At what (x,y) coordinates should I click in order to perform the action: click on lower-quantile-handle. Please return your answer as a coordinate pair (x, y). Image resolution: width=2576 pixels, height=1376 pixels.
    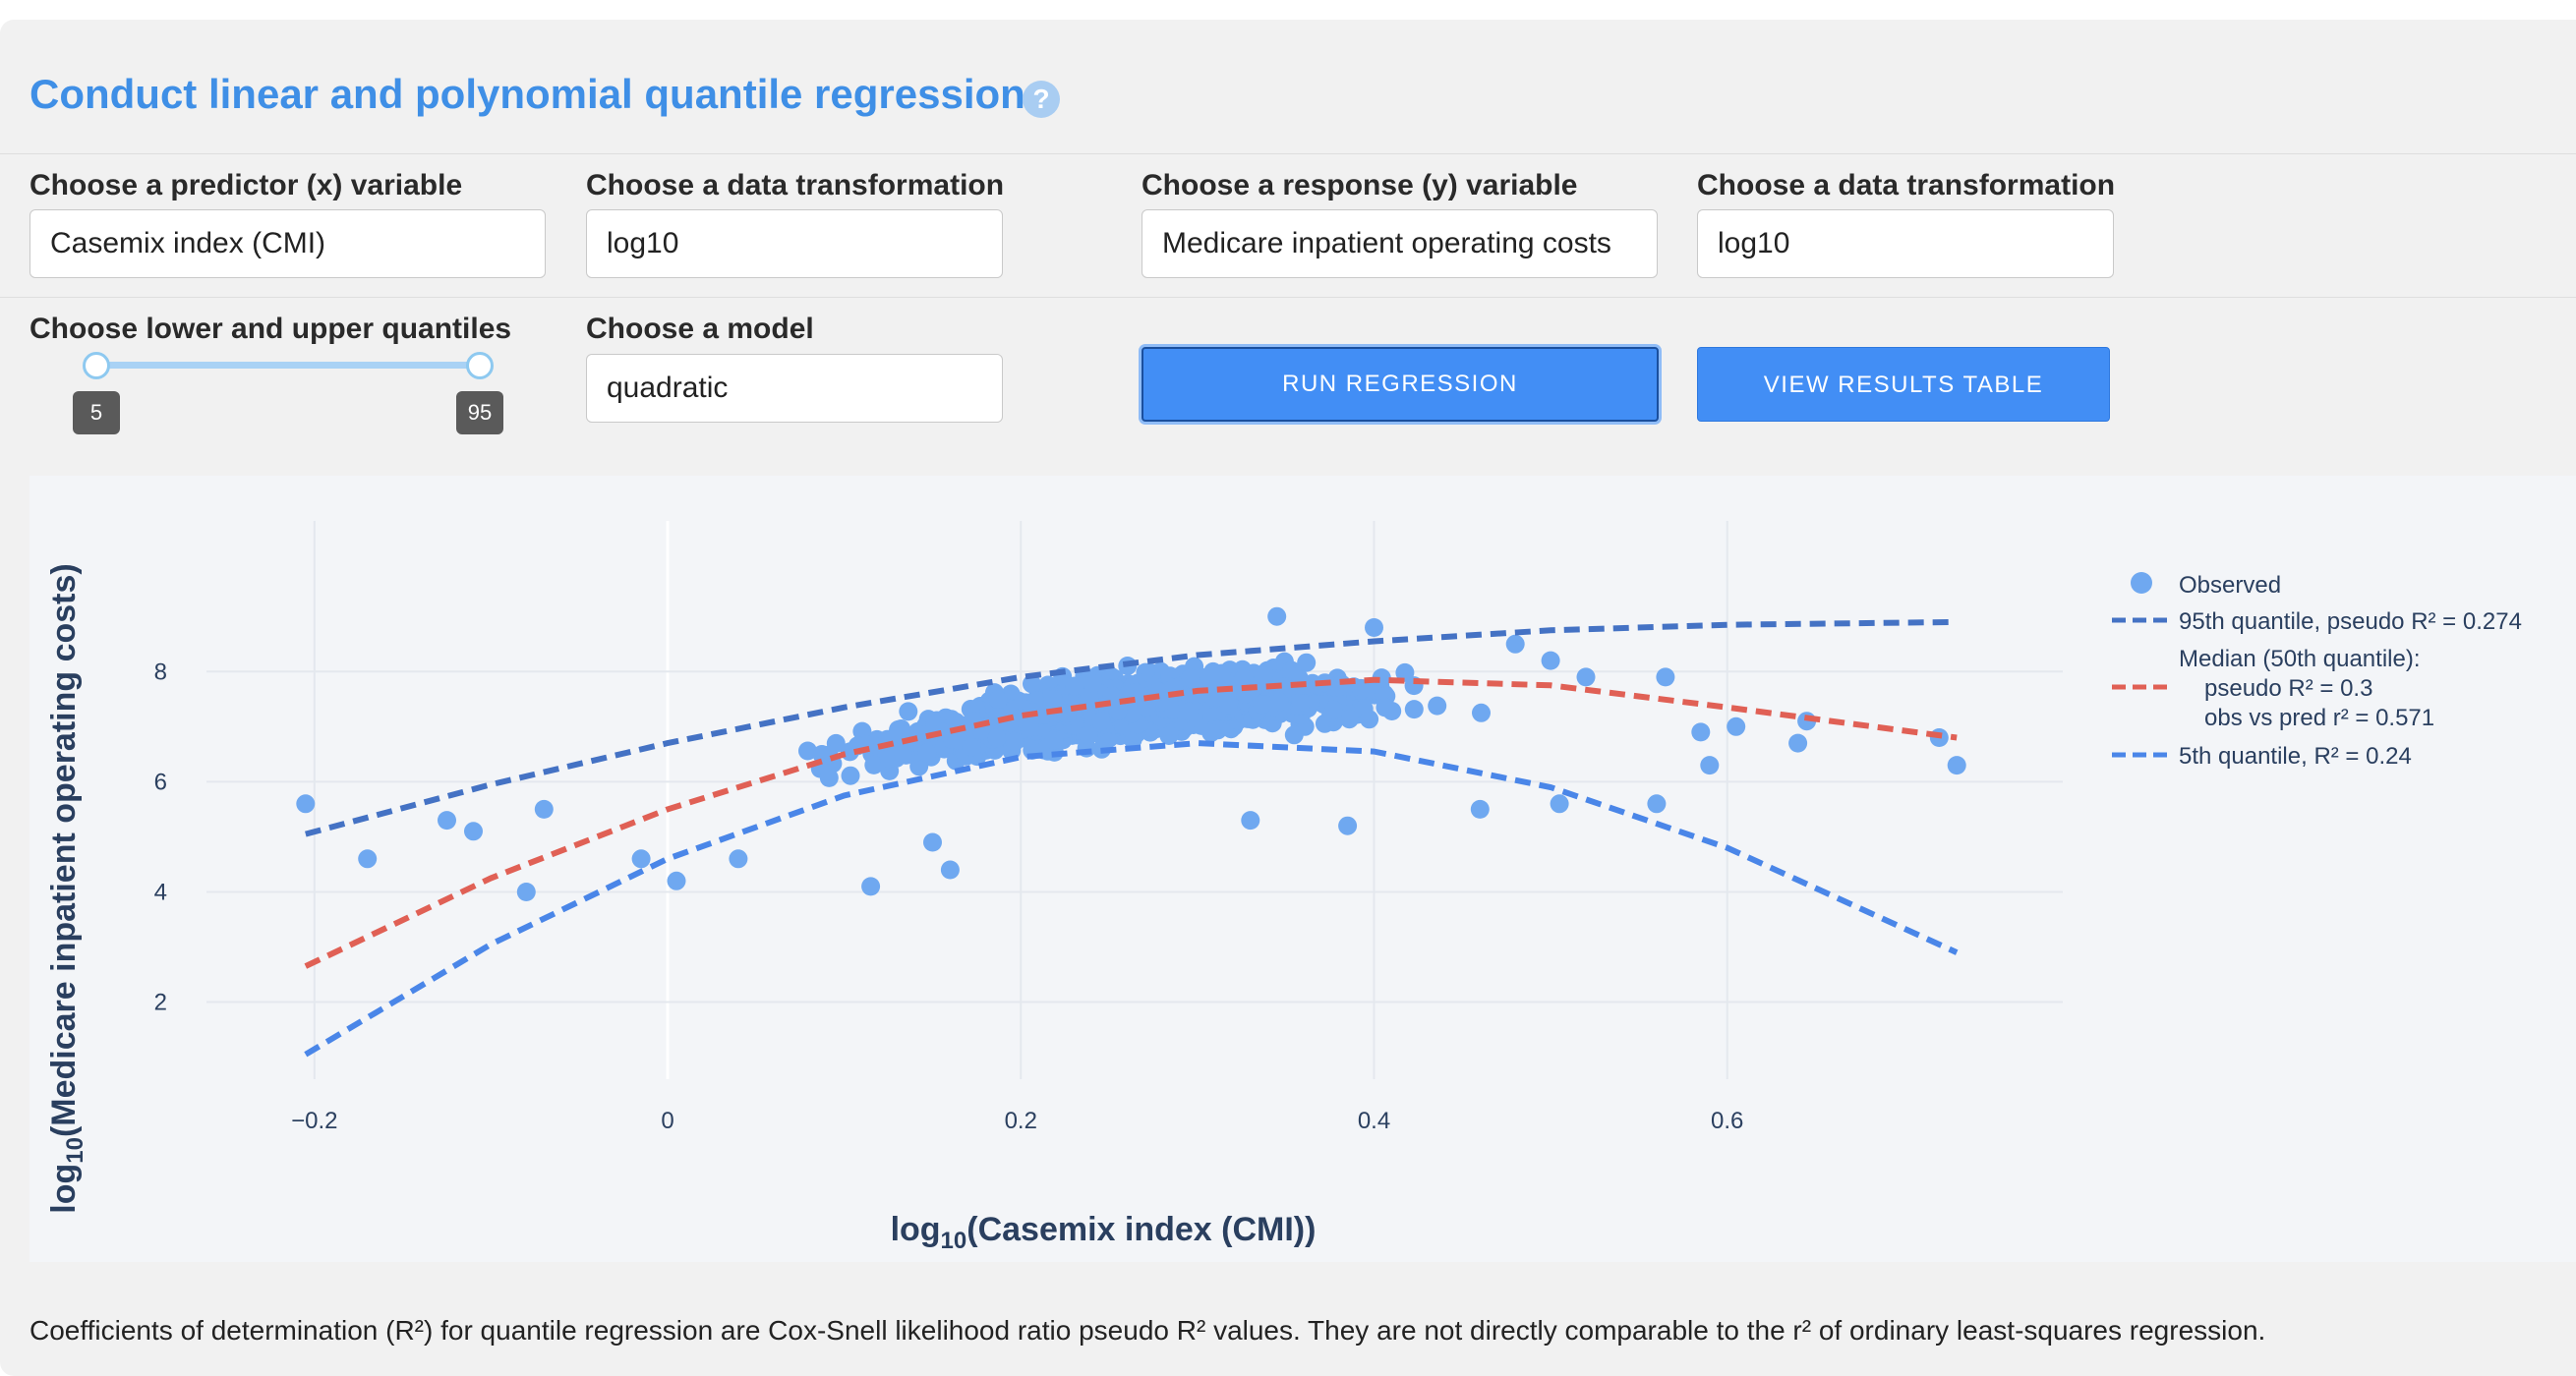
    Looking at the image, I should click on (96, 365).